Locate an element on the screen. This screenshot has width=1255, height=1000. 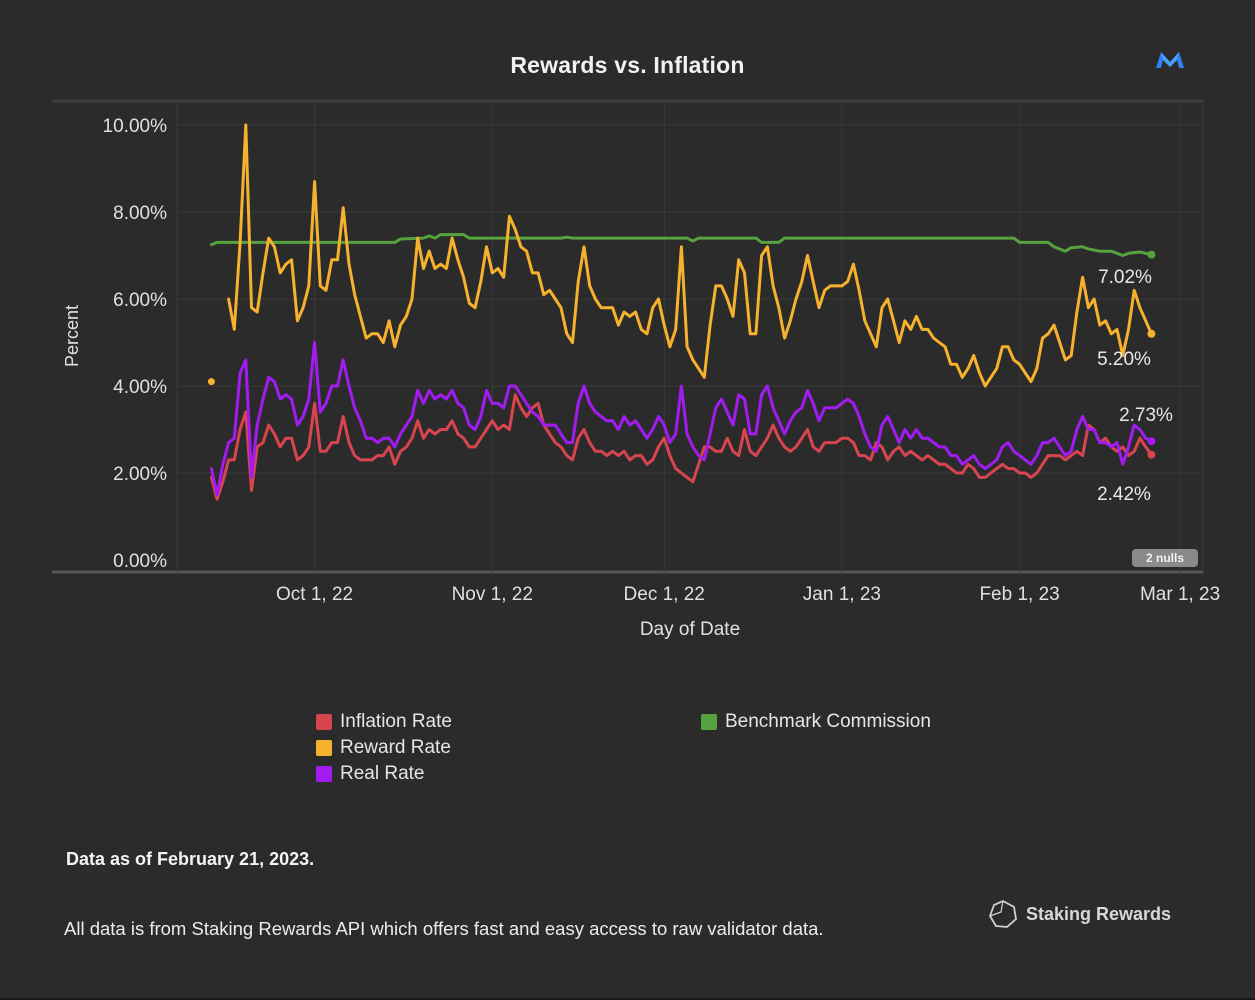
end-value-label-benchmark: 7.02% is located at coordinates (1125, 277).